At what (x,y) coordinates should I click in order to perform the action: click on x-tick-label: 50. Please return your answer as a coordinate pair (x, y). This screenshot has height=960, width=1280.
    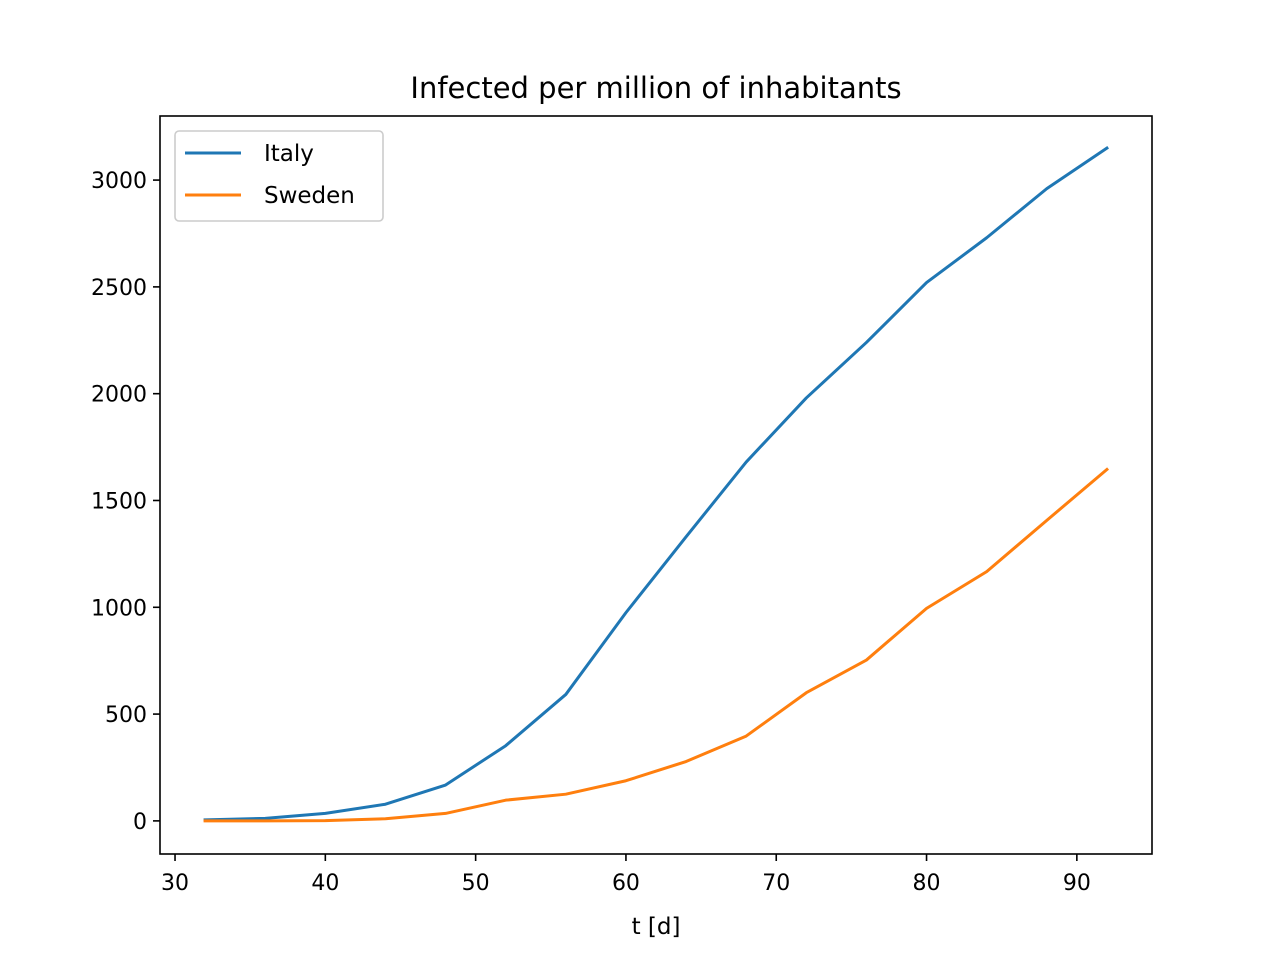
    Looking at the image, I should click on (476, 883).